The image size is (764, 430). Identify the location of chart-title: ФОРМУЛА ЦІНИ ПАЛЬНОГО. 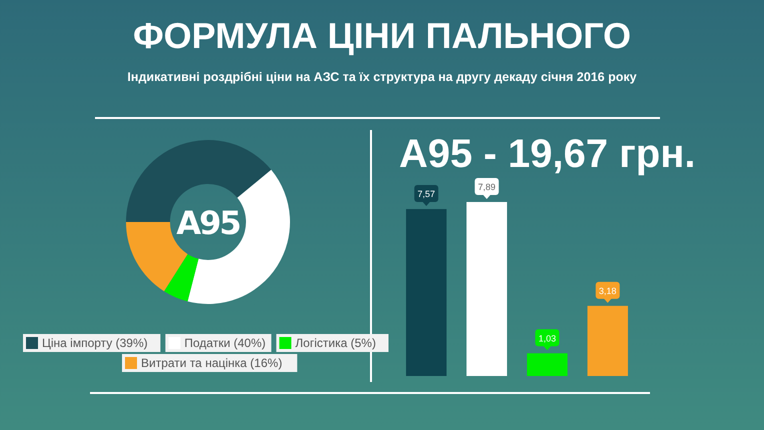
(382, 35).